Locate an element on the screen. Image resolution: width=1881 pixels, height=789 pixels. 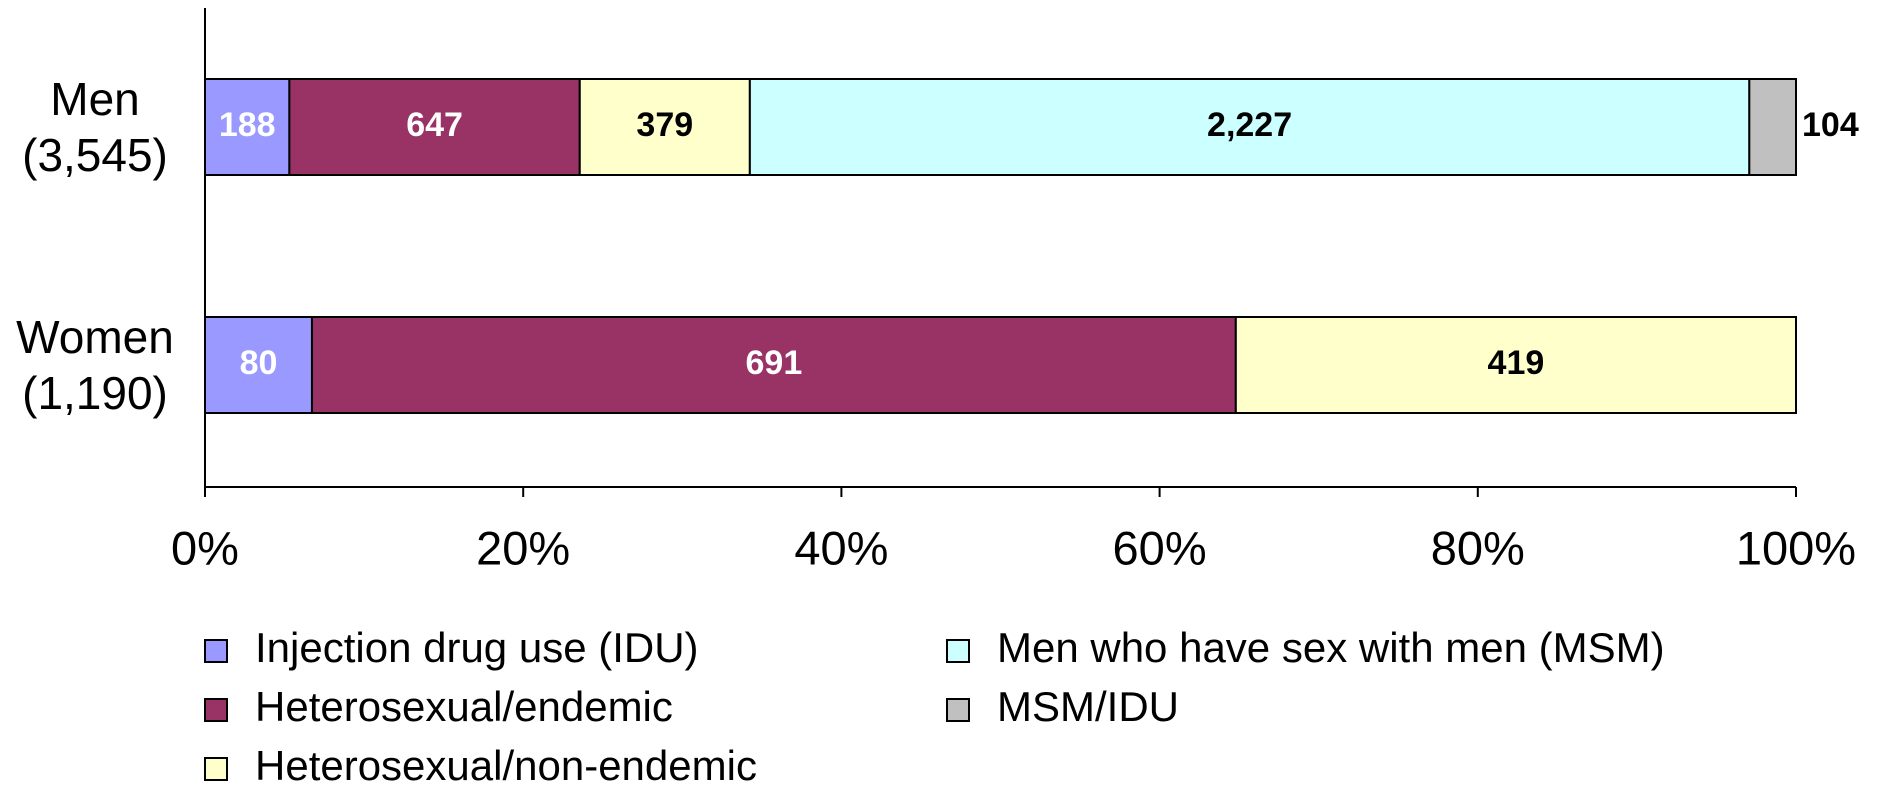
data-label: 188 is located at coordinates (247, 125).